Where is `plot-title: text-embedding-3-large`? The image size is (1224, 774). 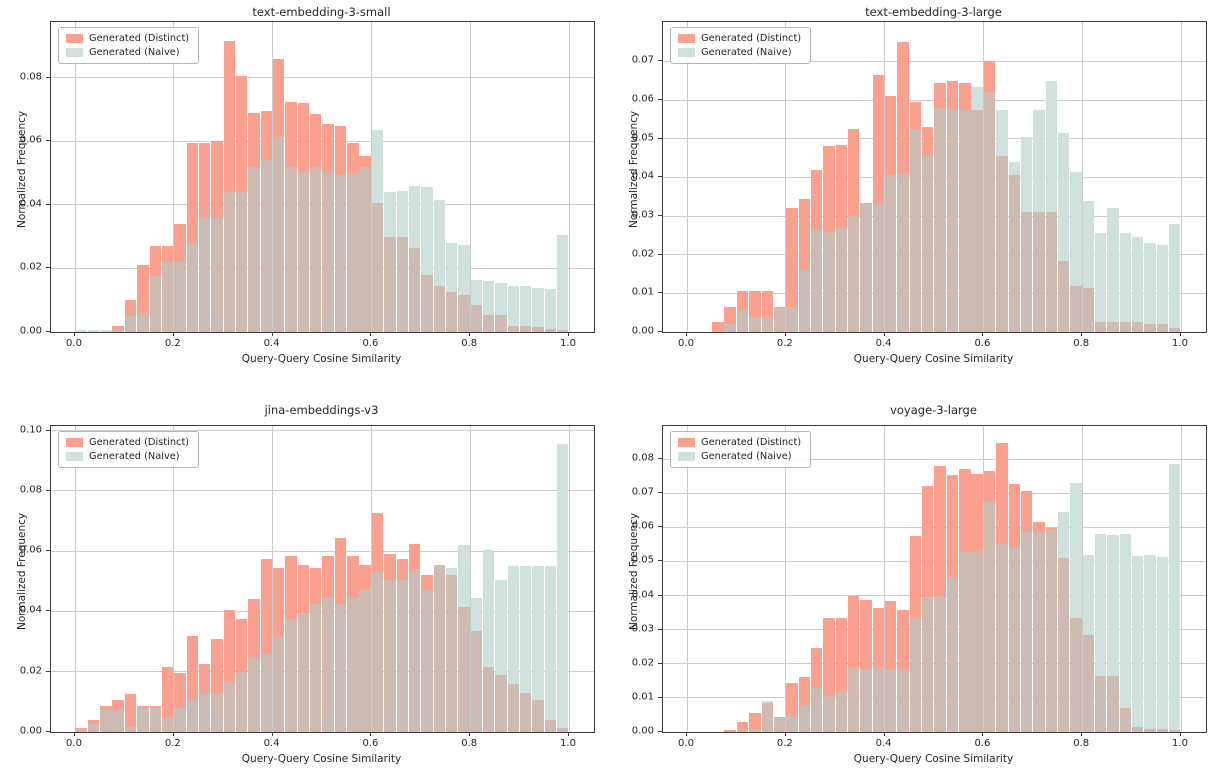
plot-title: text-embedding-3-large is located at coordinates (933, 12).